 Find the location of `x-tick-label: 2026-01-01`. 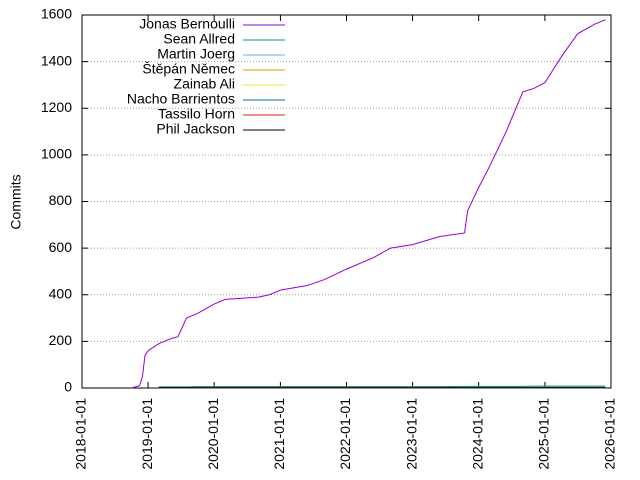

x-tick-label: 2026-01-01 is located at coordinates (610, 434).